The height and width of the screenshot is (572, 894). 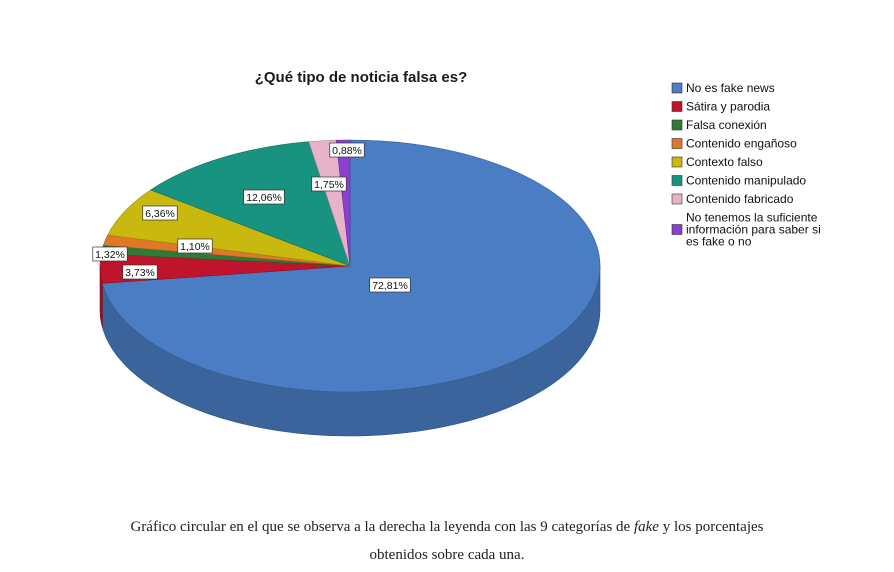 I want to click on data-label-text: 0,88%, so click(x=347, y=151).